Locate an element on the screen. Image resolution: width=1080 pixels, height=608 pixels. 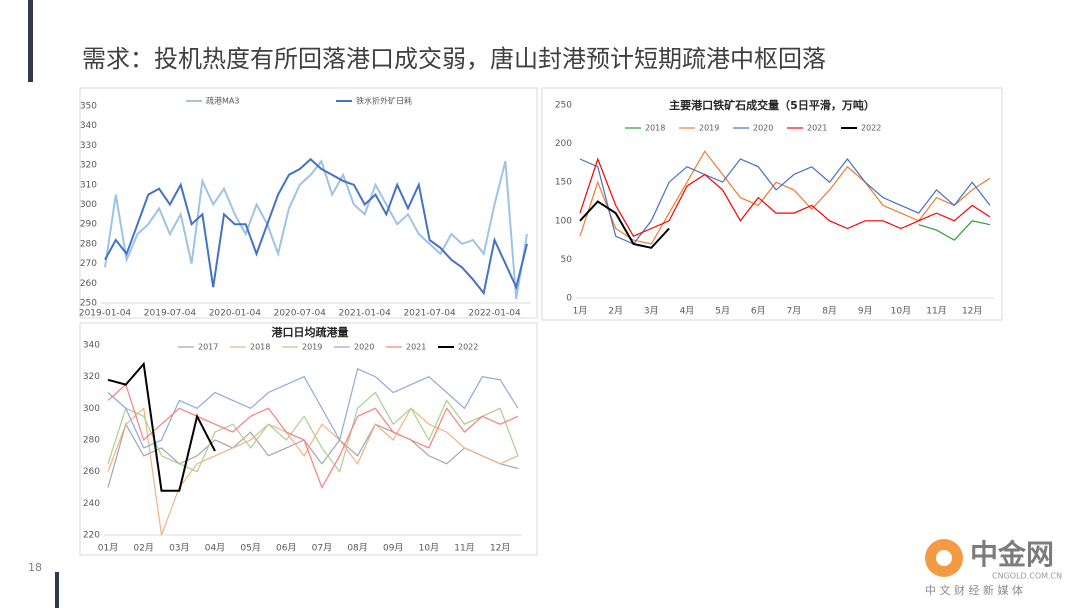
x-tick-label: 04月 is located at coordinates (215, 548).